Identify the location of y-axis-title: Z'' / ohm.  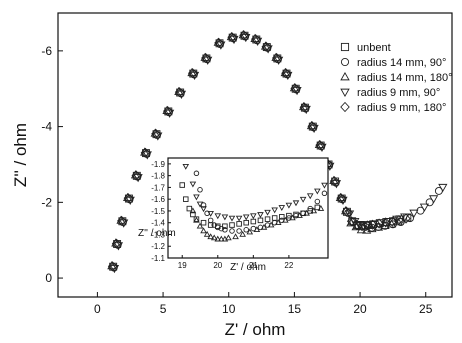
(20, 155).